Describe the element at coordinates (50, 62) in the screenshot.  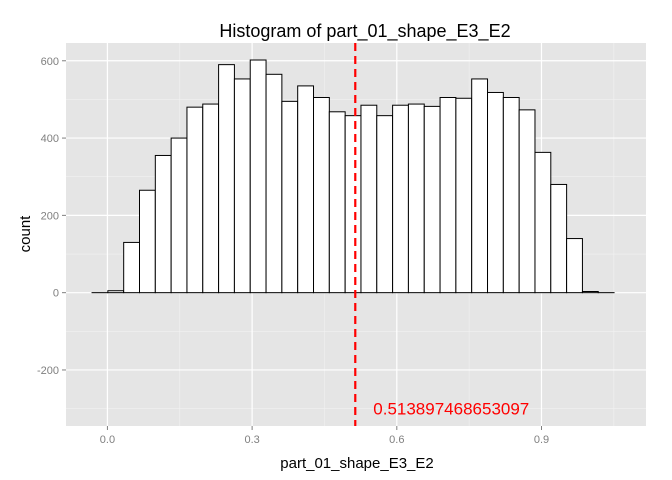
I see `y-tick-label: 600` at that location.